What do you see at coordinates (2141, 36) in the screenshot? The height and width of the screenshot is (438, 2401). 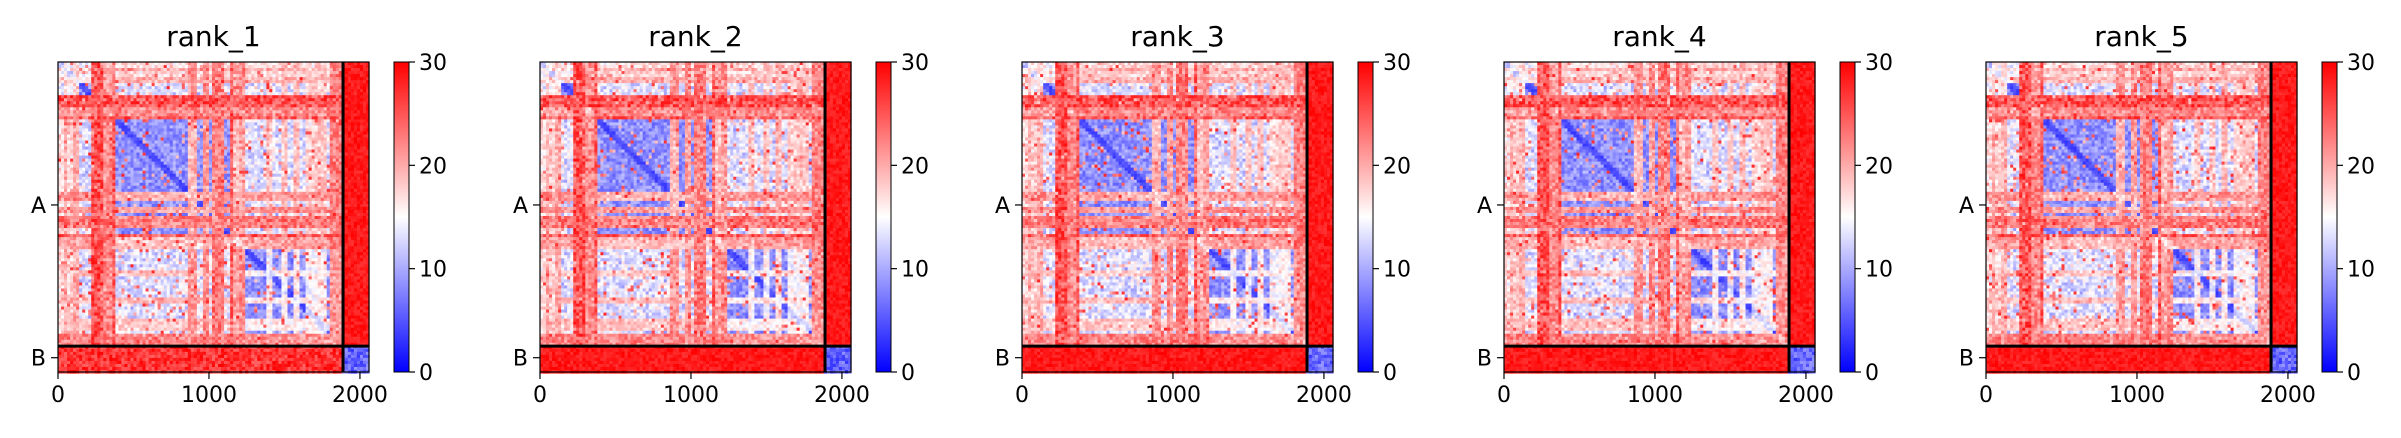 I see `chart-title: rank_5` at bounding box center [2141, 36].